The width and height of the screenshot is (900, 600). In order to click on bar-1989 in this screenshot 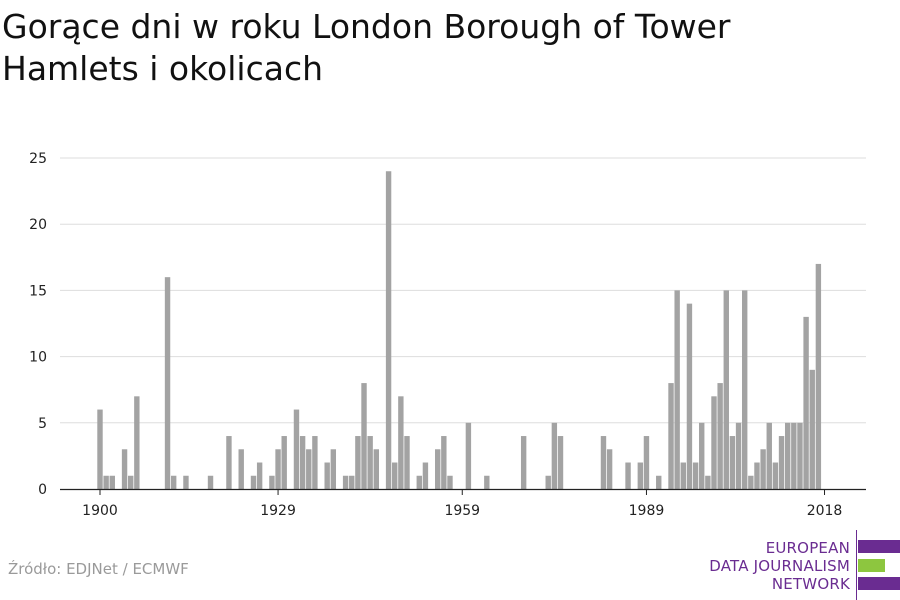, I will do `click(646, 462)`.